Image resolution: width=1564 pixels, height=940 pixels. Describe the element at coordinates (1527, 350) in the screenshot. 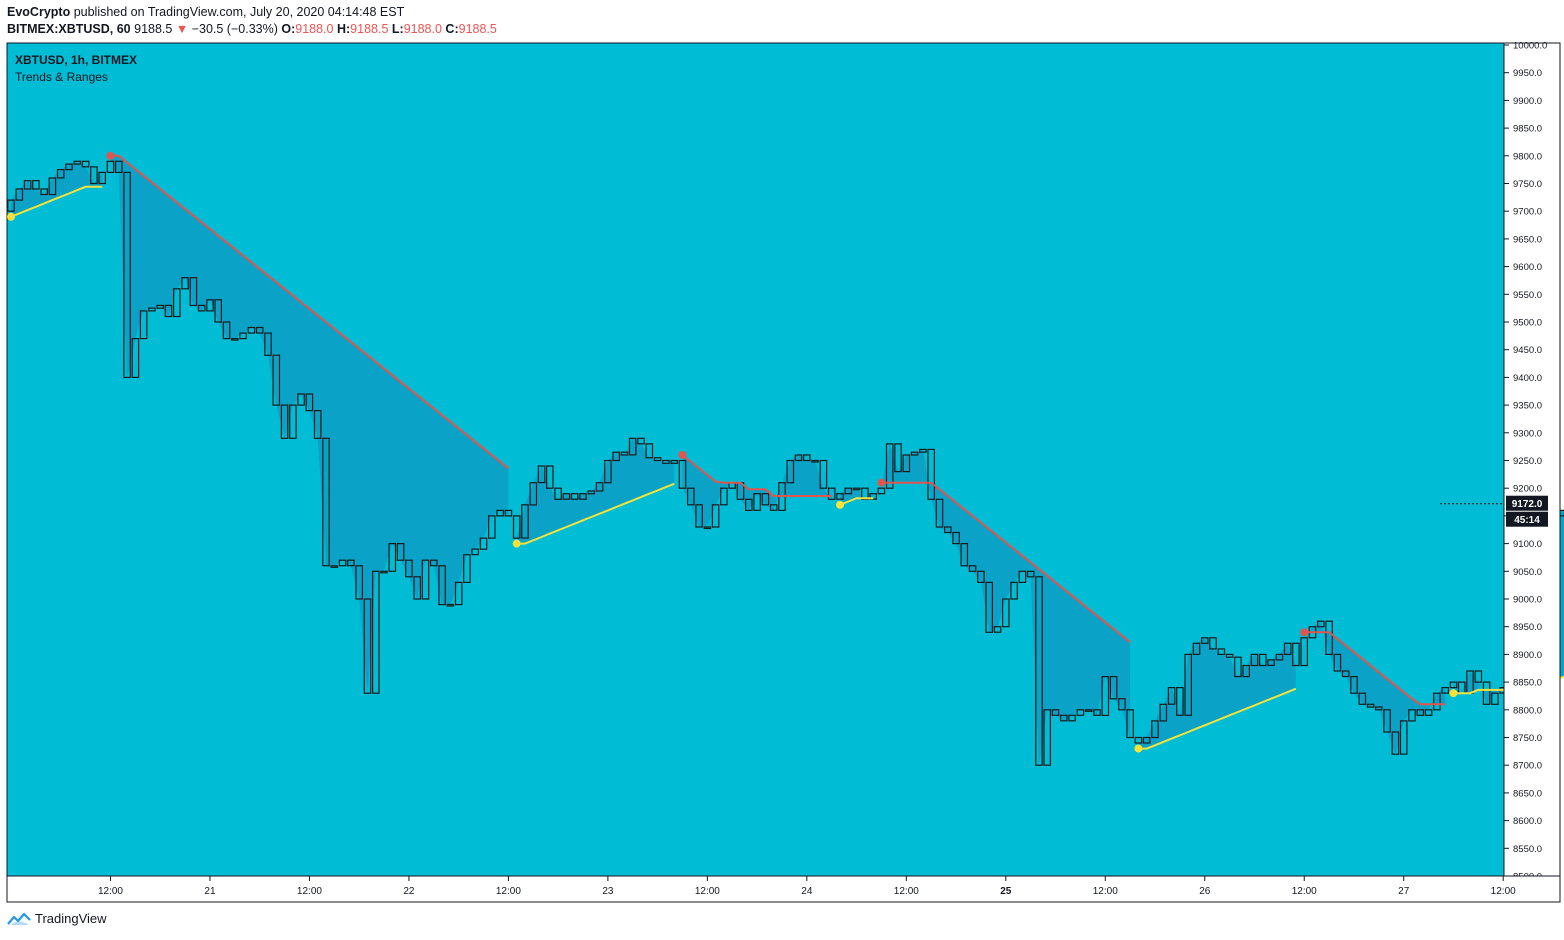

I see `price-tick-label: 9450.0` at that location.